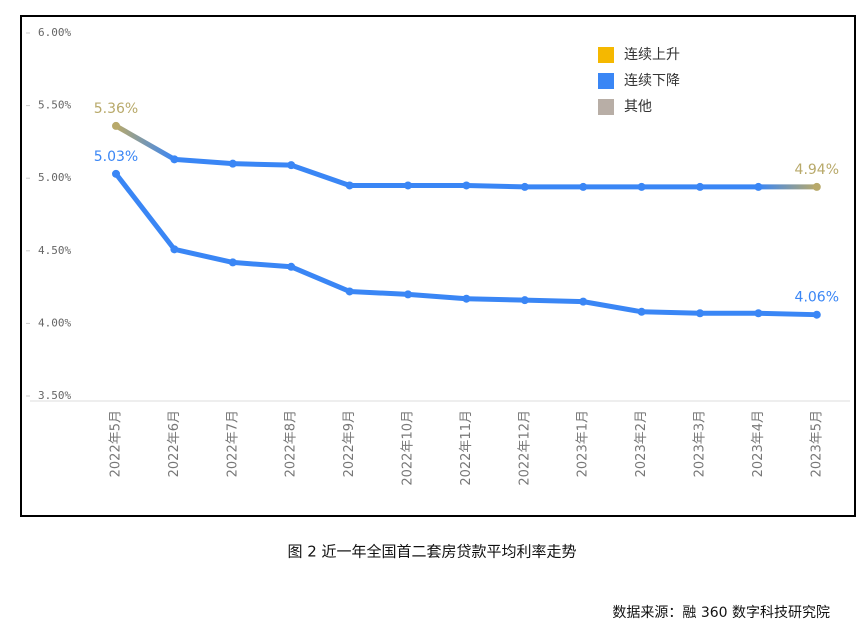 The width and height of the screenshot is (863, 633). I want to click on data-label: 4.06%, so click(817, 298).